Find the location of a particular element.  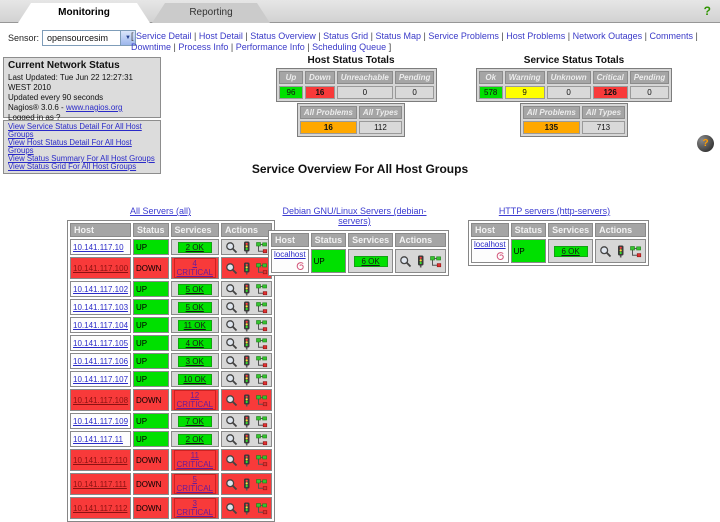

service-all-problems-link: All Problems is located at coordinates (551, 112).